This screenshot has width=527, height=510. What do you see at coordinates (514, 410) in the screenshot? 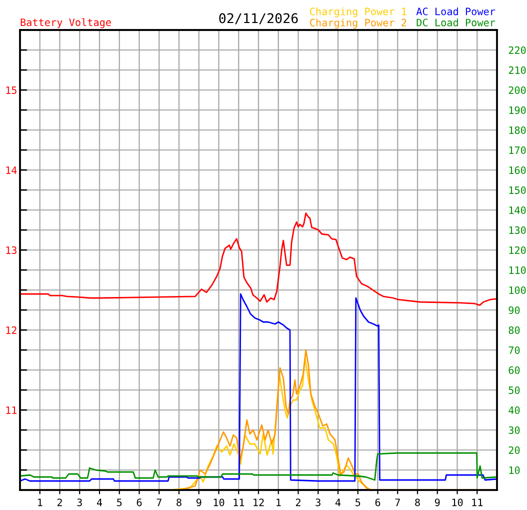
I see `y2-tick-label: 40` at bounding box center [514, 410].